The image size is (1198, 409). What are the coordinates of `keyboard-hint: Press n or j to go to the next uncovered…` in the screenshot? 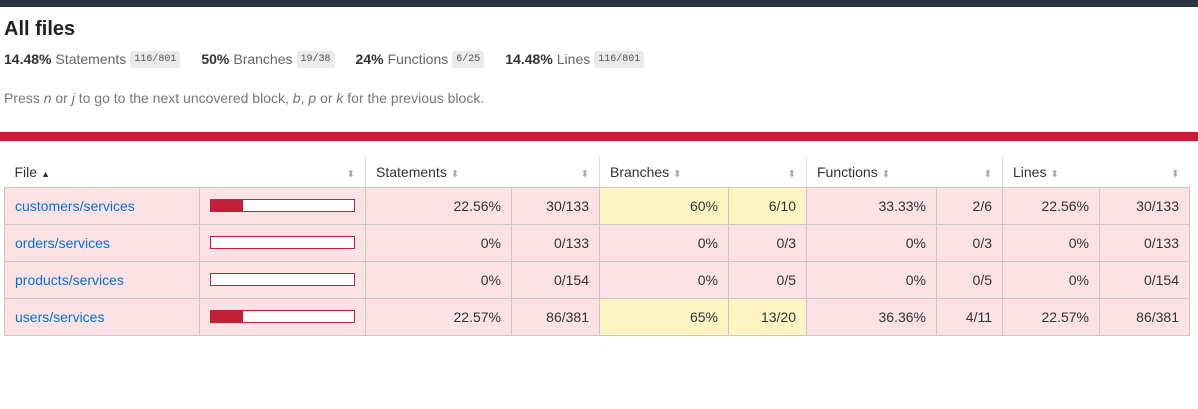 It's located at (244, 98).